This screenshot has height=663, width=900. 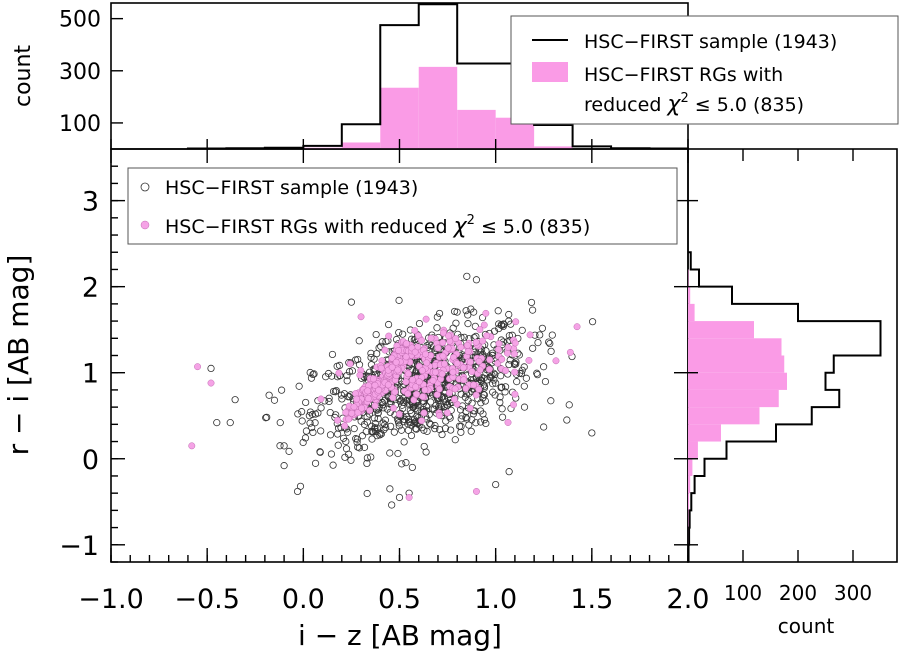 What do you see at coordinates (798, 593) in the screenshot?
I see `right-hist-xtick-label: 200` at bounding box center [798, 593].